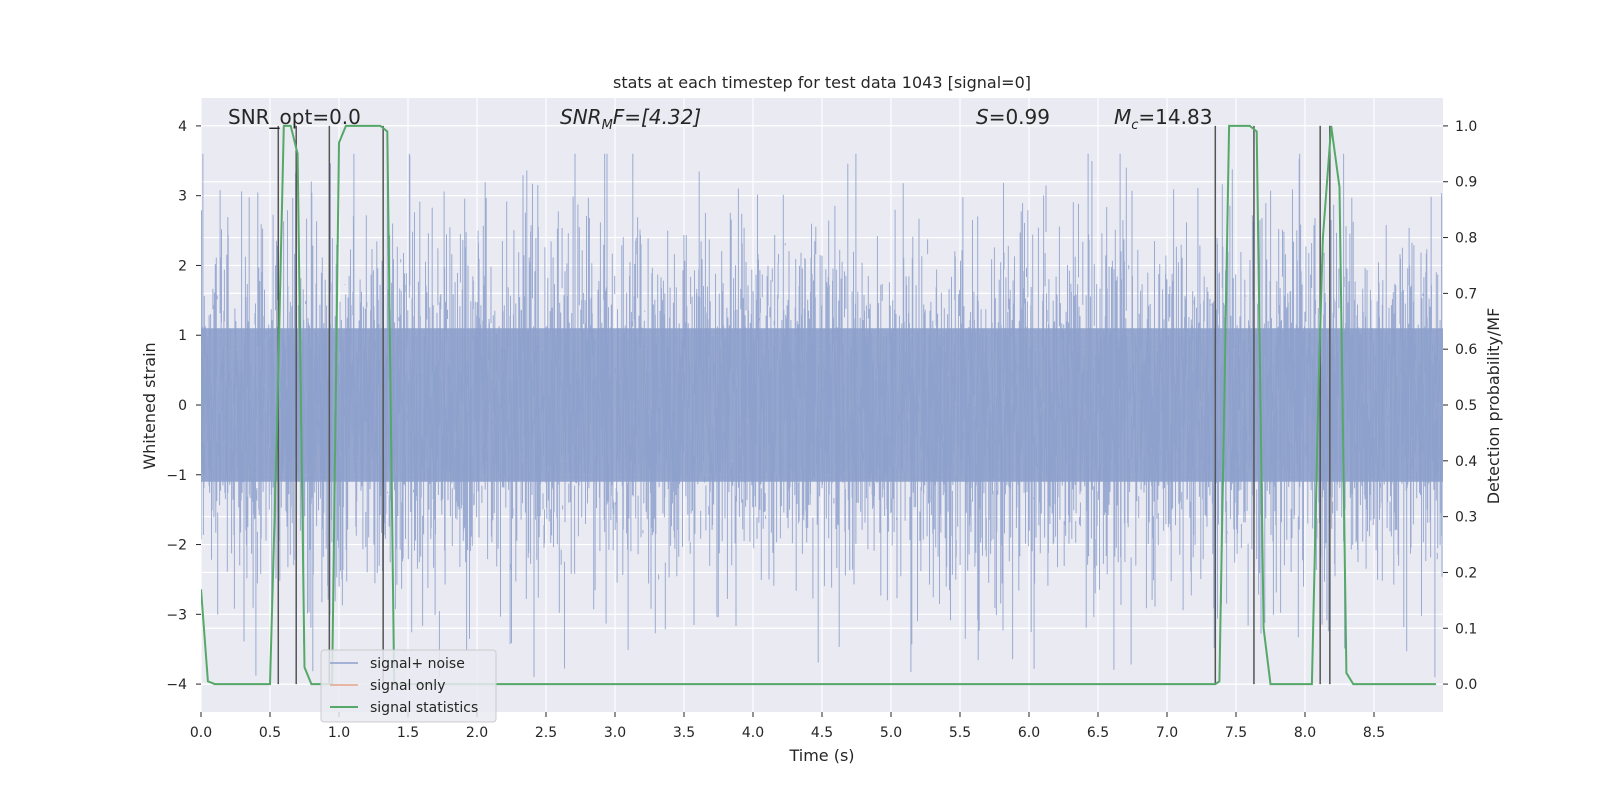  Describe the element at coordinates (1466, 239) in the screenshot. I see `y-tick-label-right: 0.8` at that location.